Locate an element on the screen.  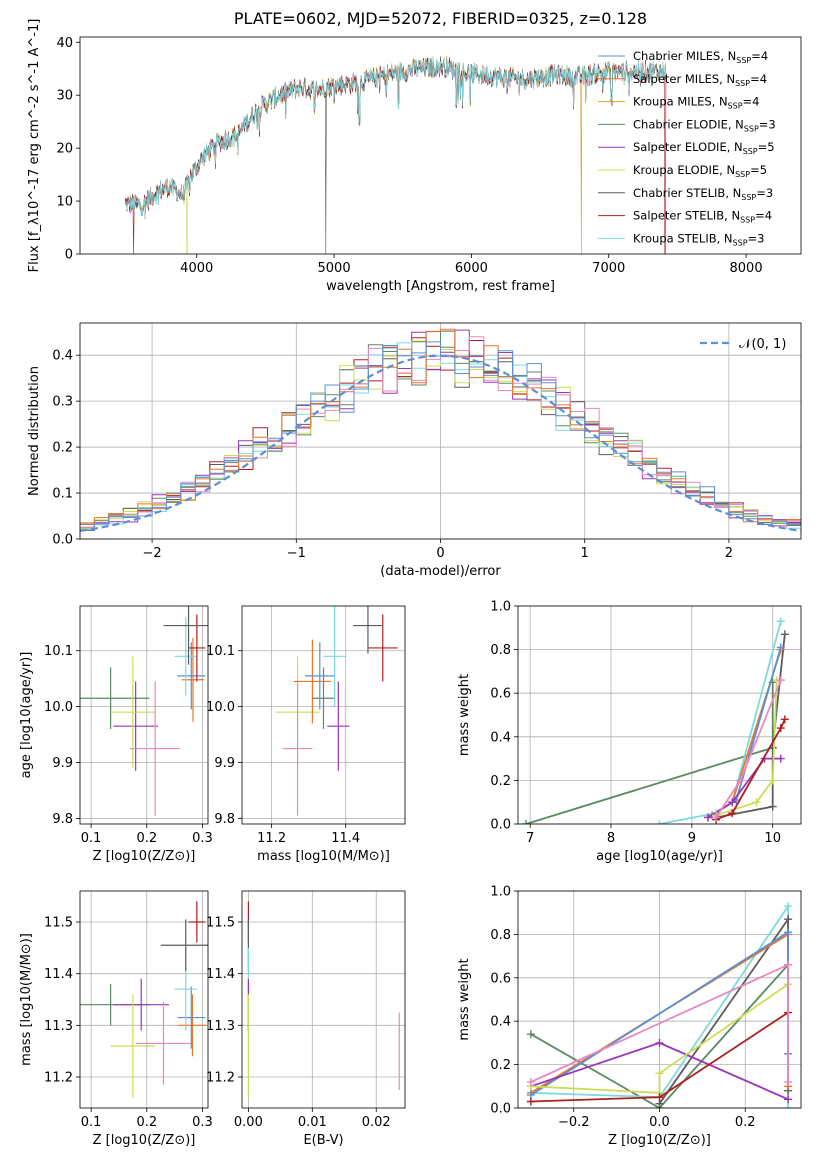
y-tick-label: 0.0 is located at coordinates (62, 540).